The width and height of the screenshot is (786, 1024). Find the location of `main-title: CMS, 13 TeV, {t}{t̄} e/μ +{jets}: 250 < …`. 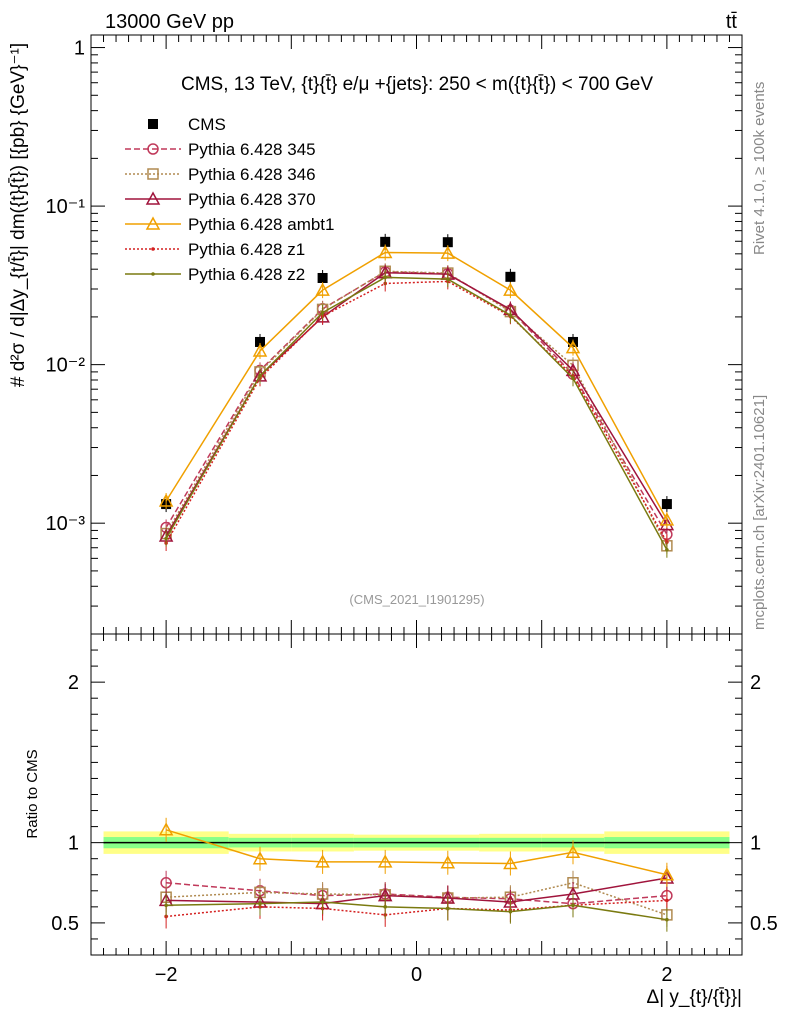

main-title: CMS, 13 TeV, {t}{t̄} e/μ +{jets}: 250 < … is located at coordinates (417, 84).